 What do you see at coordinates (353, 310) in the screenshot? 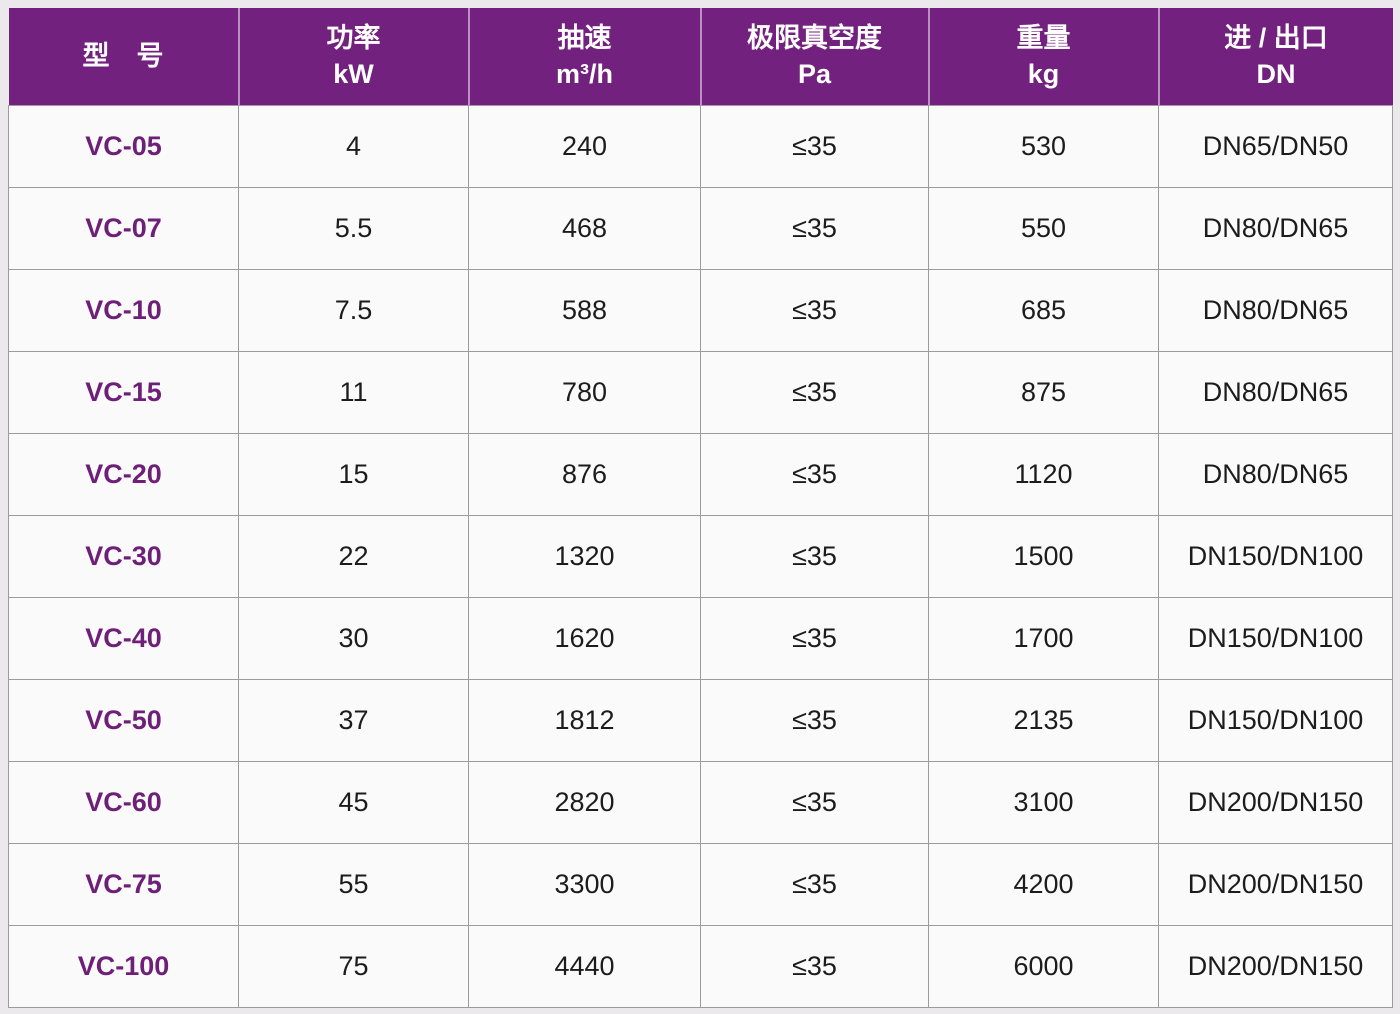
I see `cell-power: 7.5` at bounding box center [353, 310].